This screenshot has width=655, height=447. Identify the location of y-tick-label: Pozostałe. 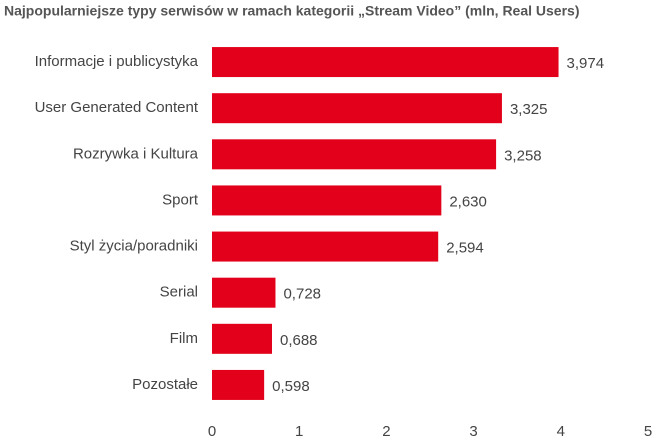
(165, 384).